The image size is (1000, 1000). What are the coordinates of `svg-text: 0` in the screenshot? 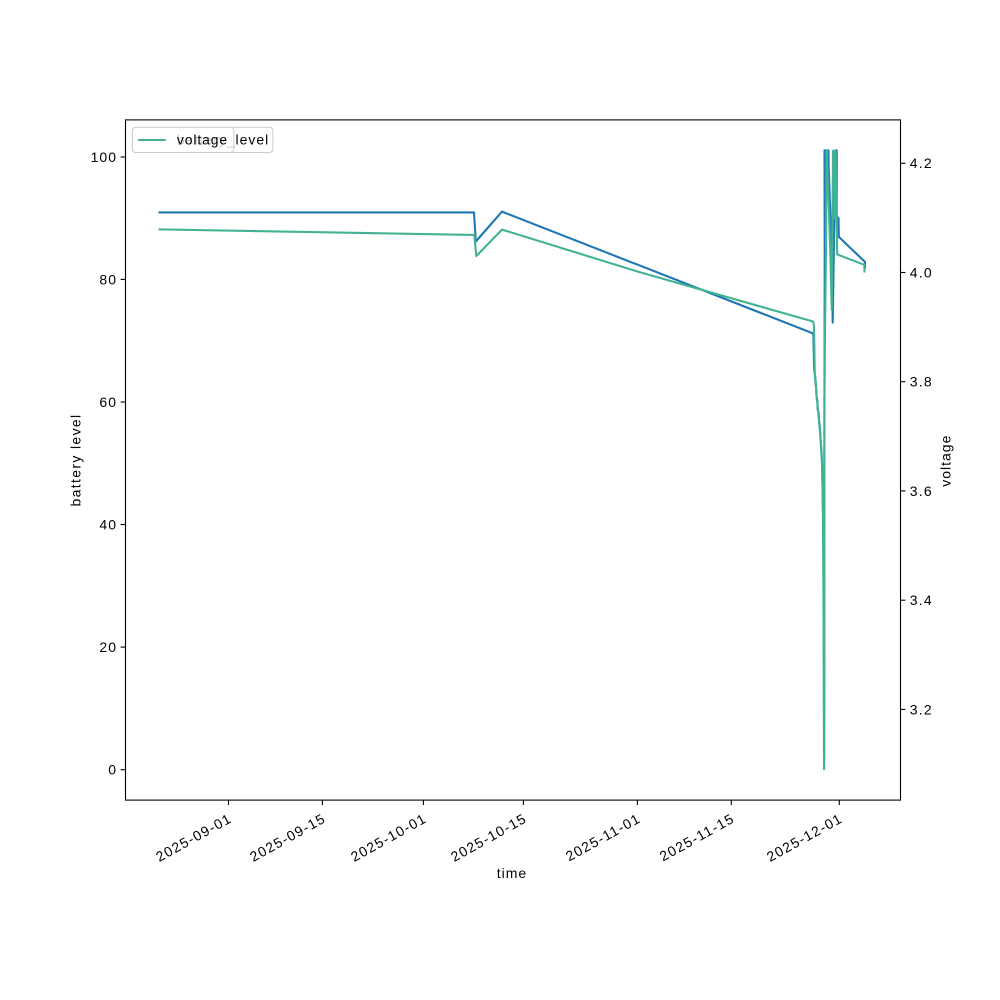 It's located at (112, 770).